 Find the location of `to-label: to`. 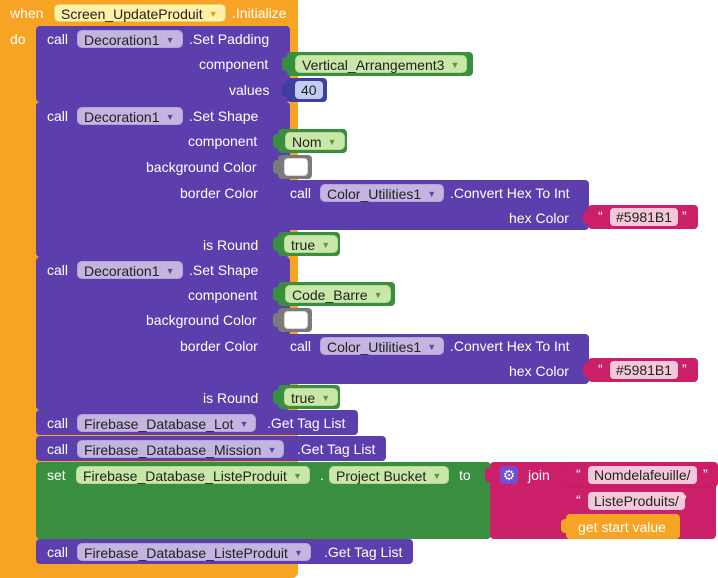

to-label: to is located at coordinates (465, 475).